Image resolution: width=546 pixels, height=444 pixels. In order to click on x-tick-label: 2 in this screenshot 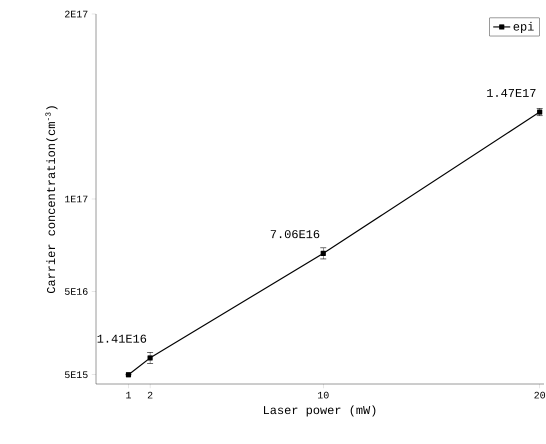, I will do `click(150, 395)`.